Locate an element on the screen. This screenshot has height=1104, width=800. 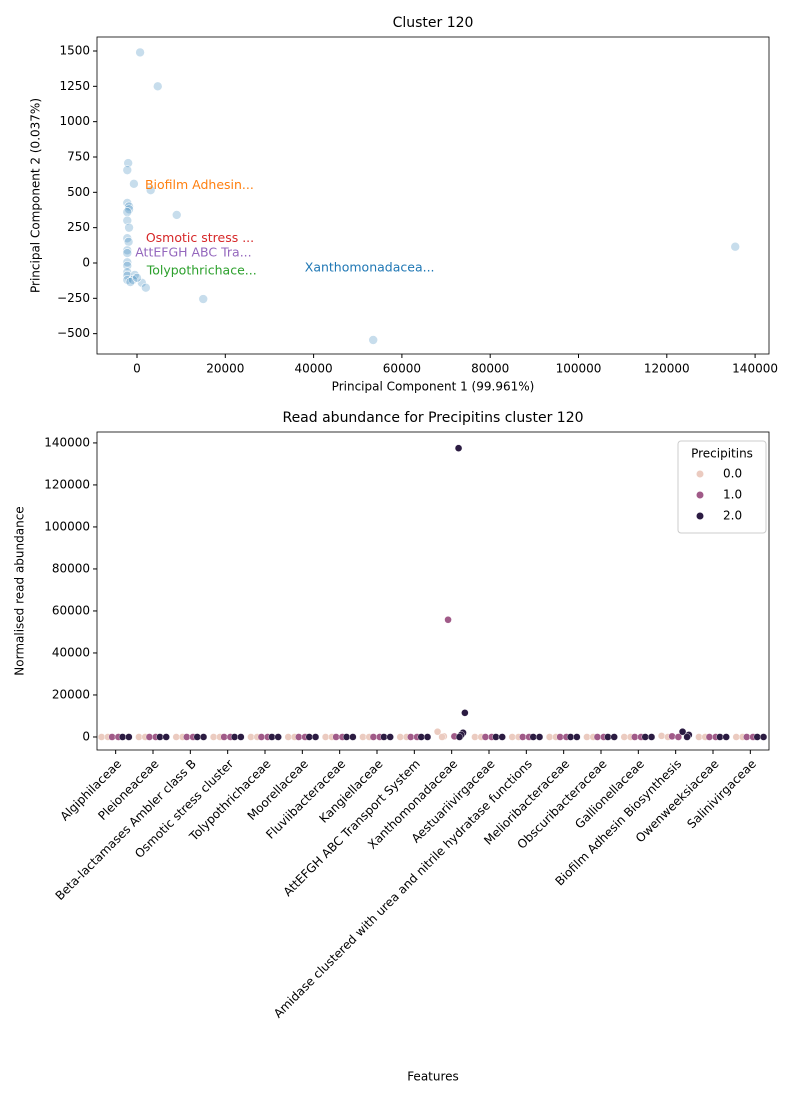
y-tick-label: 1500 is located at coordinates (74, 50).